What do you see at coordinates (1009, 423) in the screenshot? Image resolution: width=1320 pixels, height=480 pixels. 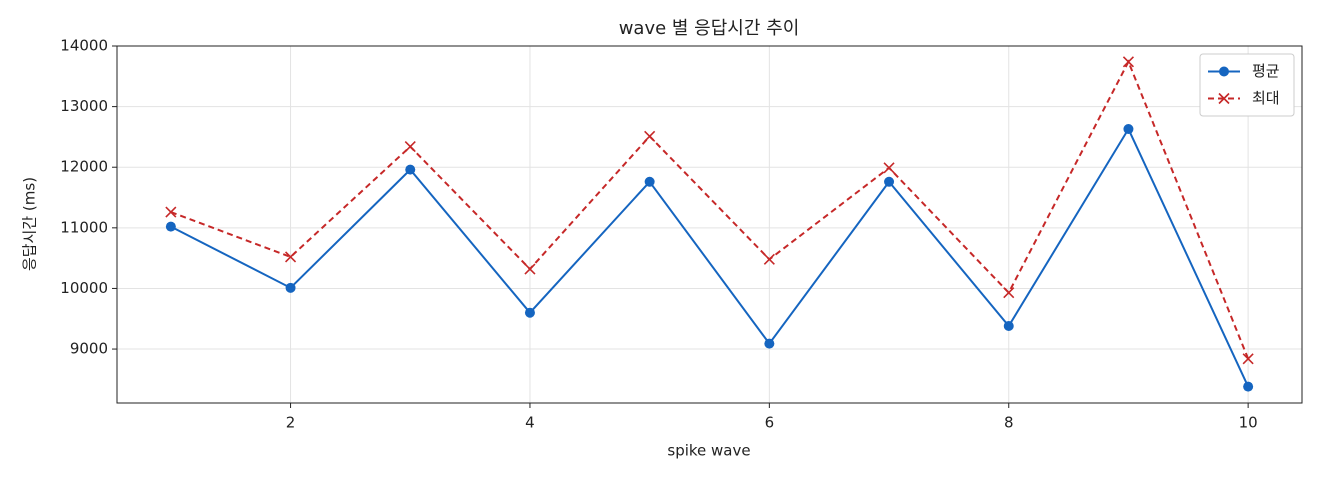 I see `x-tick-label: 8` at bounding box center [1009, 423].